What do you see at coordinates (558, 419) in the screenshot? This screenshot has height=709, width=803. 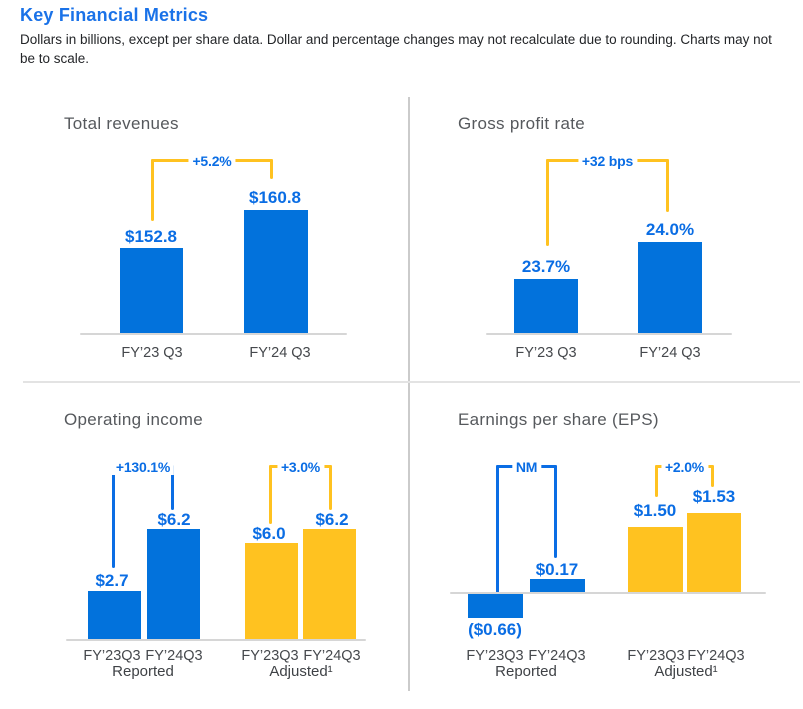 I see `chart-title: Earnings per share (EPS)` at bounding box center [558, 419].